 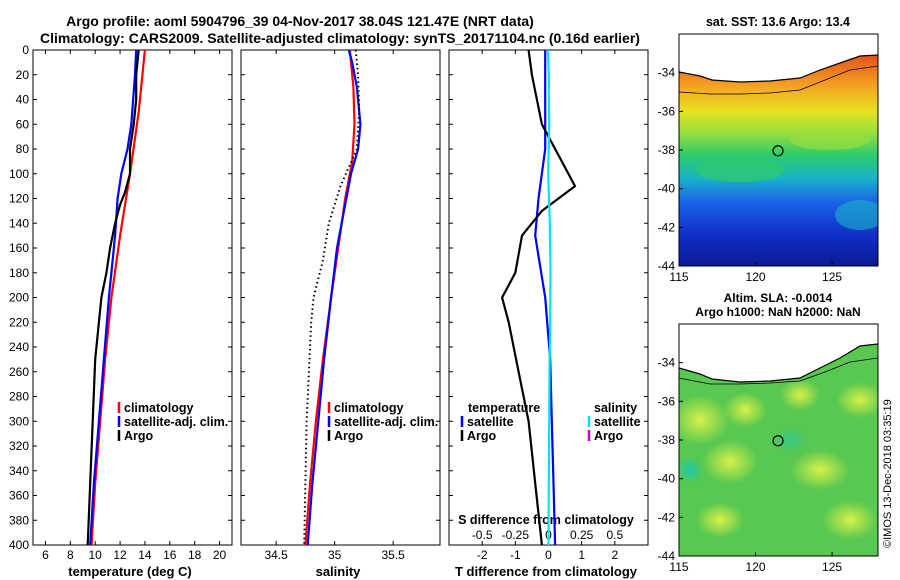 I want to click on x-tick-label: 35, so click(x=335, y=555).